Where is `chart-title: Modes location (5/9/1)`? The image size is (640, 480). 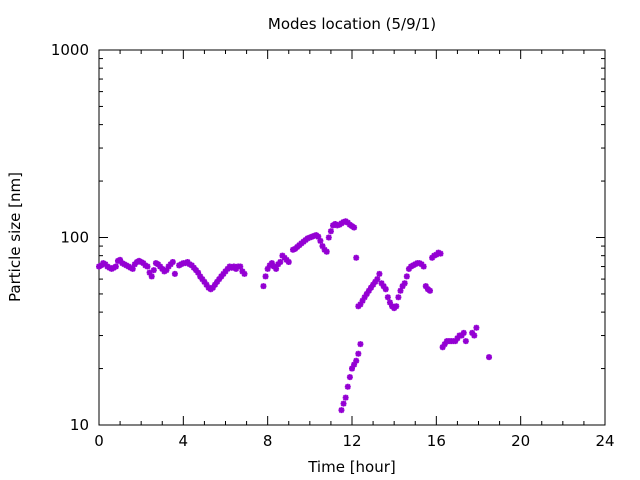
chart-title: Modes location (5/9/1) is located at coordinates (352, 24).